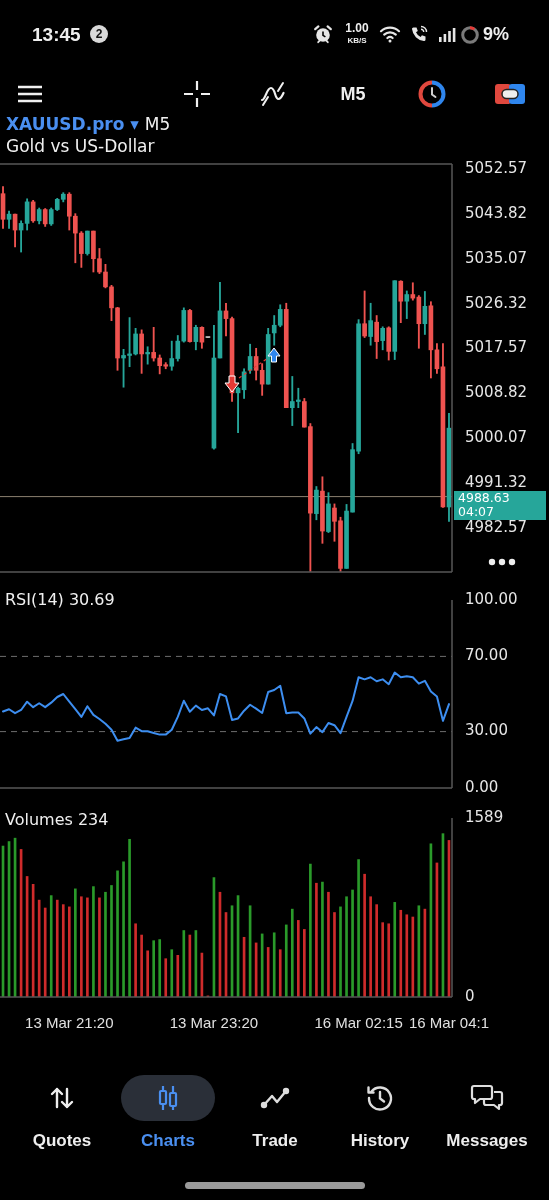 Image resolution: width=549 pixels, height=1200 pixels. What do you see at coordinates (99, 34) in the screenshot?
I see `text: 2` at bounding box center [99, 34].